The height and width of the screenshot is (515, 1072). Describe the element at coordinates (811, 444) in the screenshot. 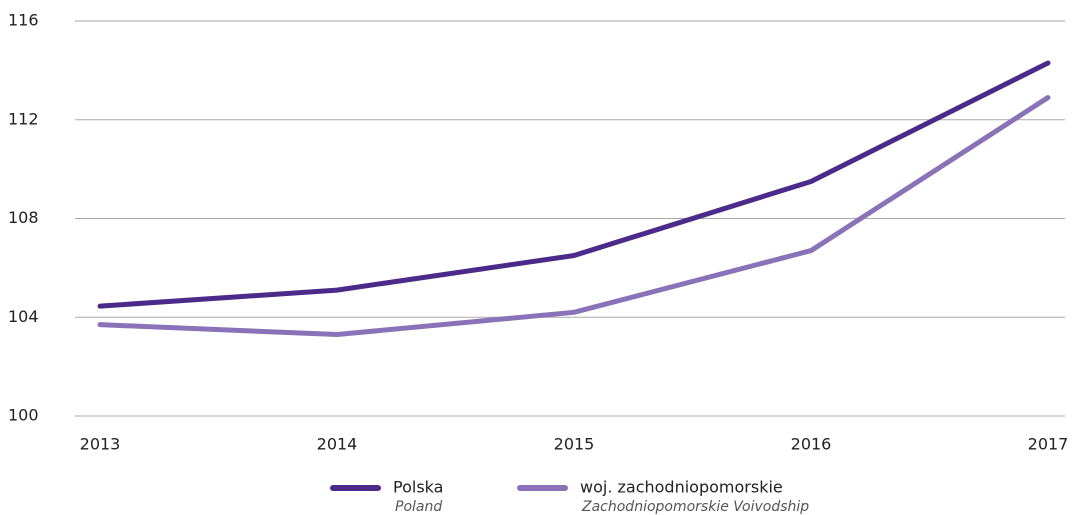

I see `x-tick-label: 2016` at that location.